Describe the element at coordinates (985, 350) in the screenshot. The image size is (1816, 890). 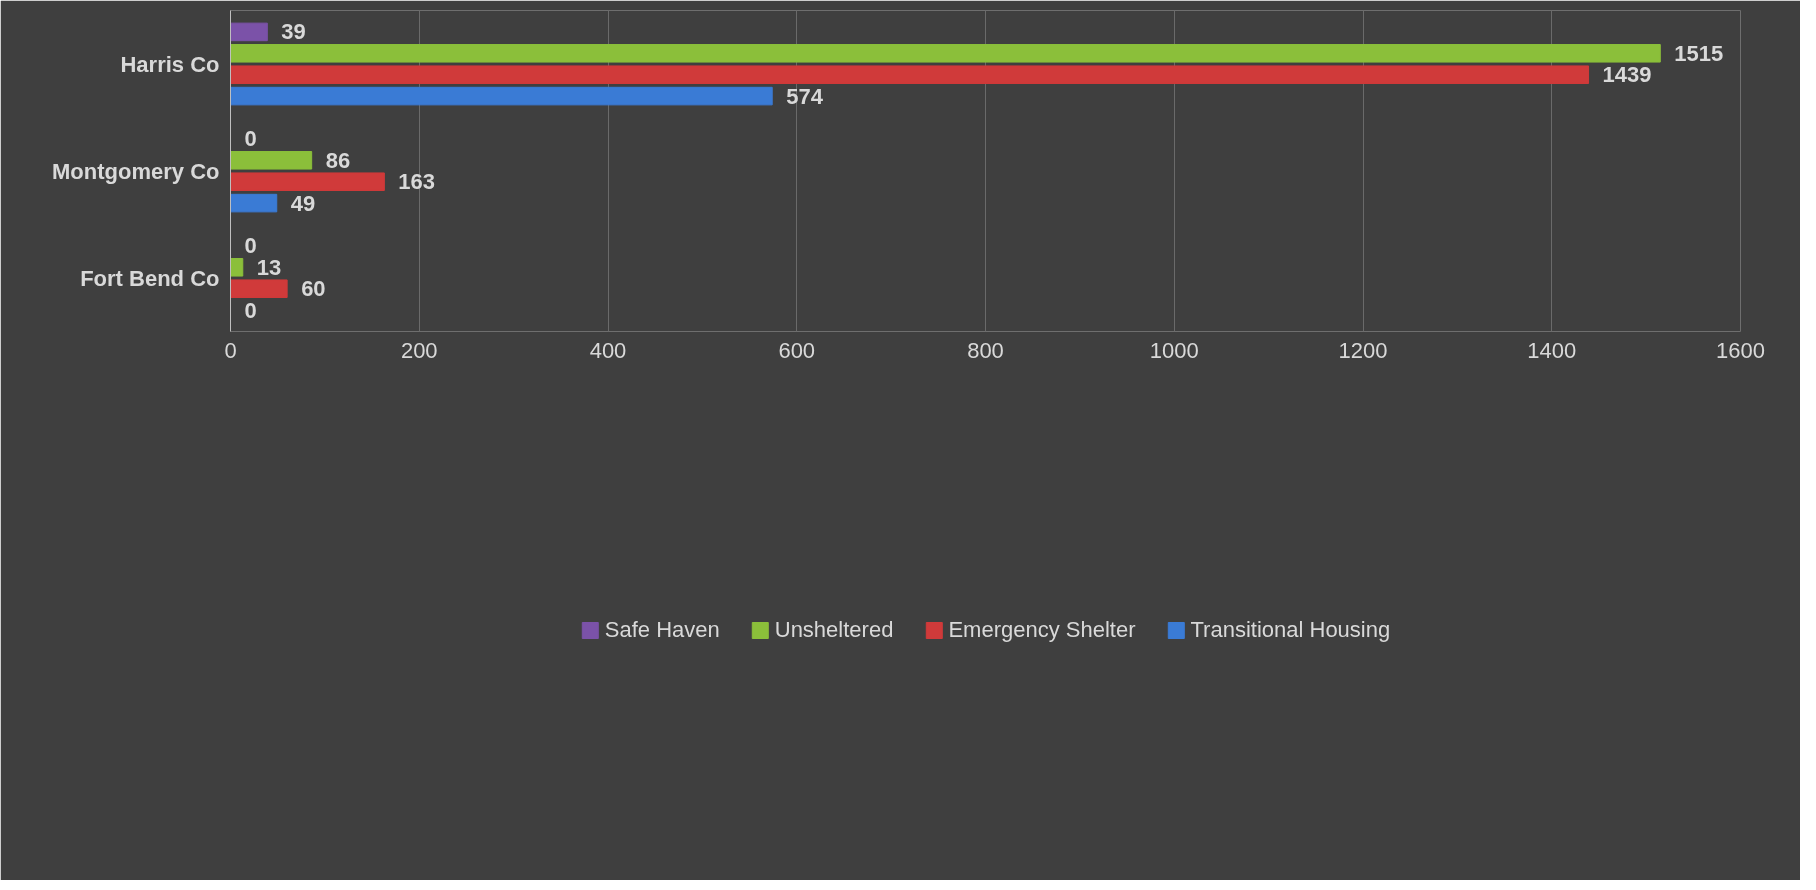
I see `x-tick-label: 800` at that location.